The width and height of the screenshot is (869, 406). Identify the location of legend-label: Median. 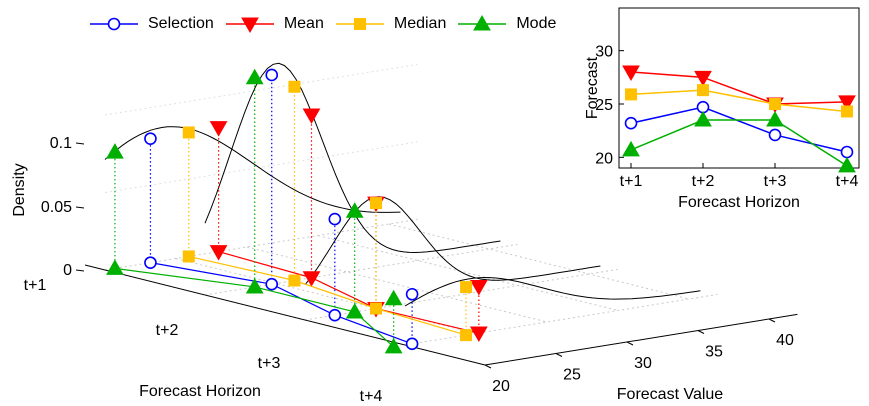
(420, 23).